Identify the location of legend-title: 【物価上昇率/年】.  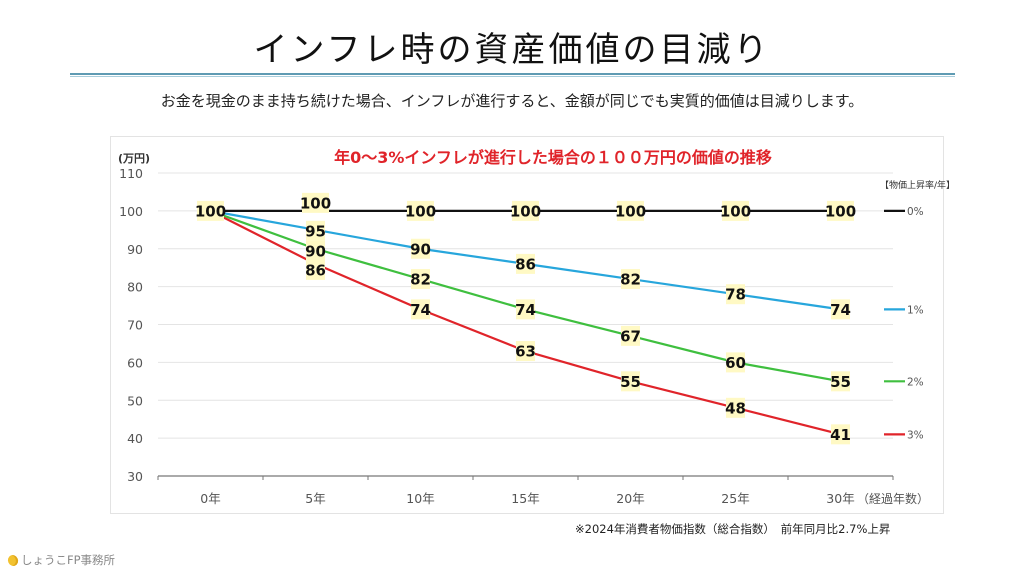
(917, 185).